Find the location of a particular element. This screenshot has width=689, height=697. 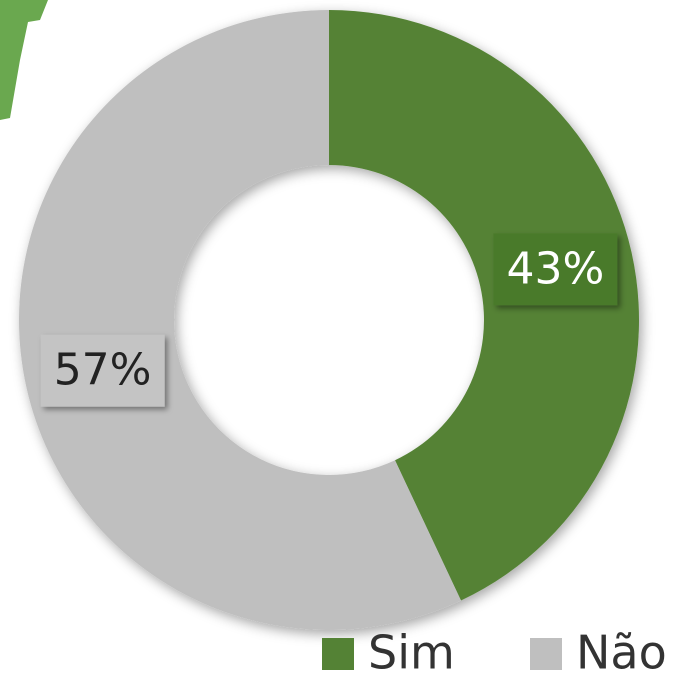

icon-shape is located at coordinates (24, 60).